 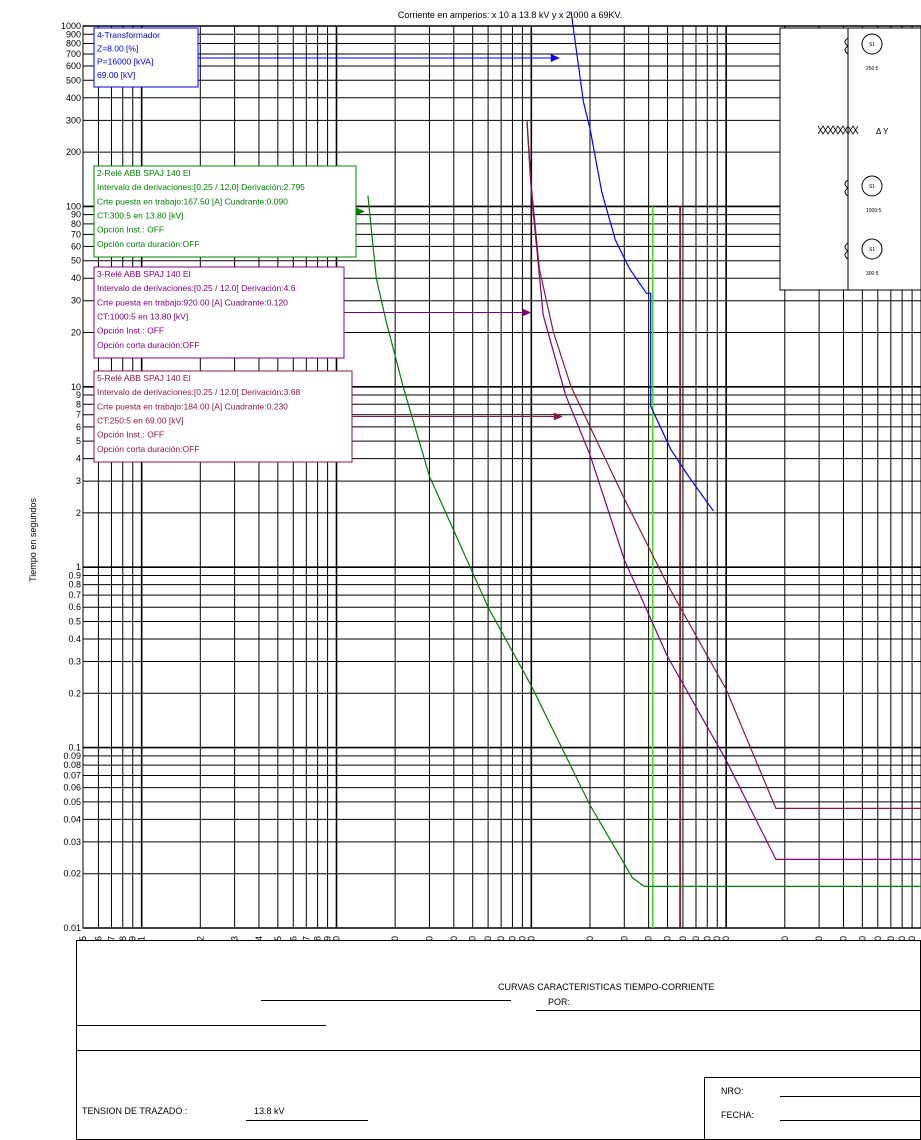 I want to click on annotation-text: Z=8.00 [%], so click(x=117, y=48).